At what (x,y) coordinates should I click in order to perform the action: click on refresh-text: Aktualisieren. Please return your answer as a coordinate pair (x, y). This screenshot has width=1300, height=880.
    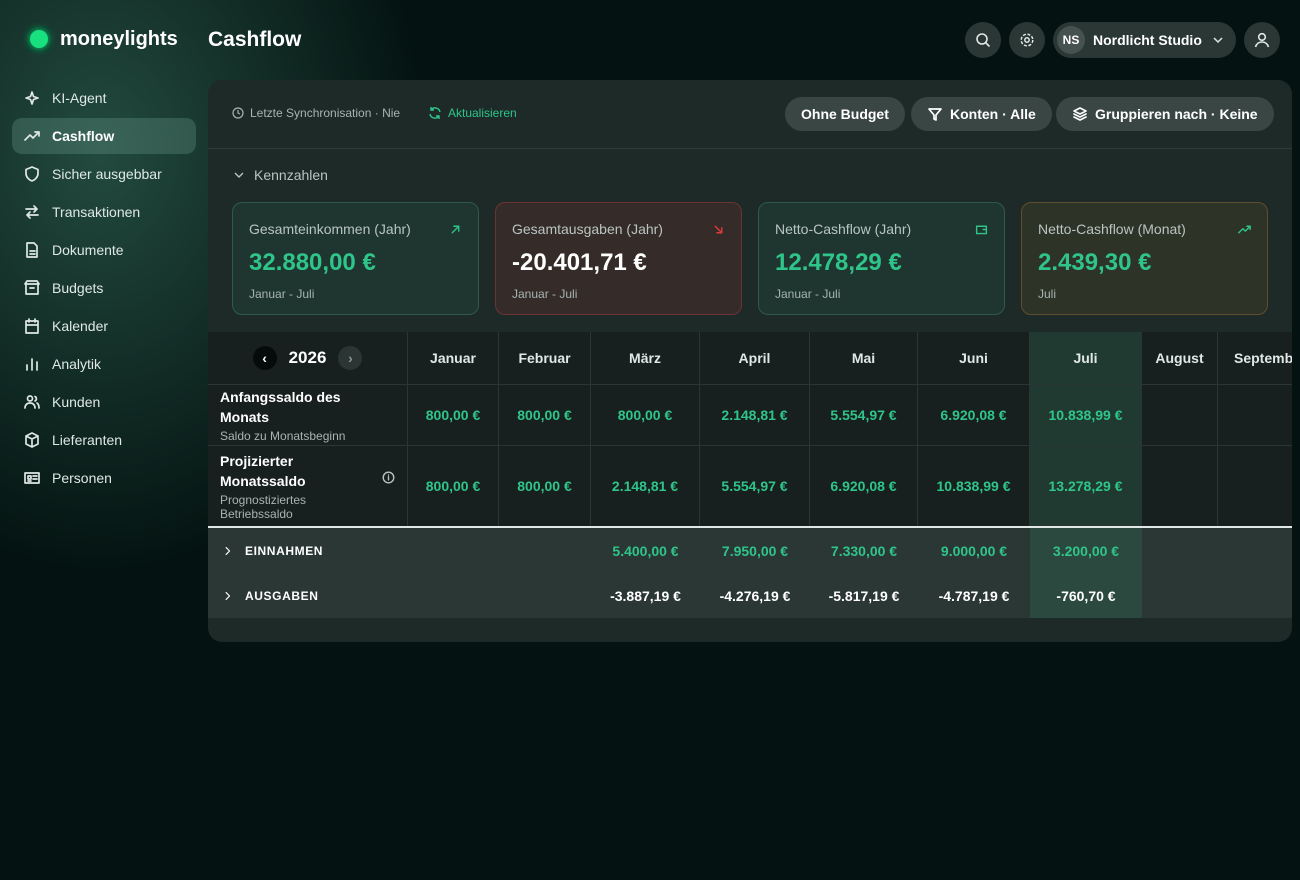
    Looking at the image, I should click on (482, 113).